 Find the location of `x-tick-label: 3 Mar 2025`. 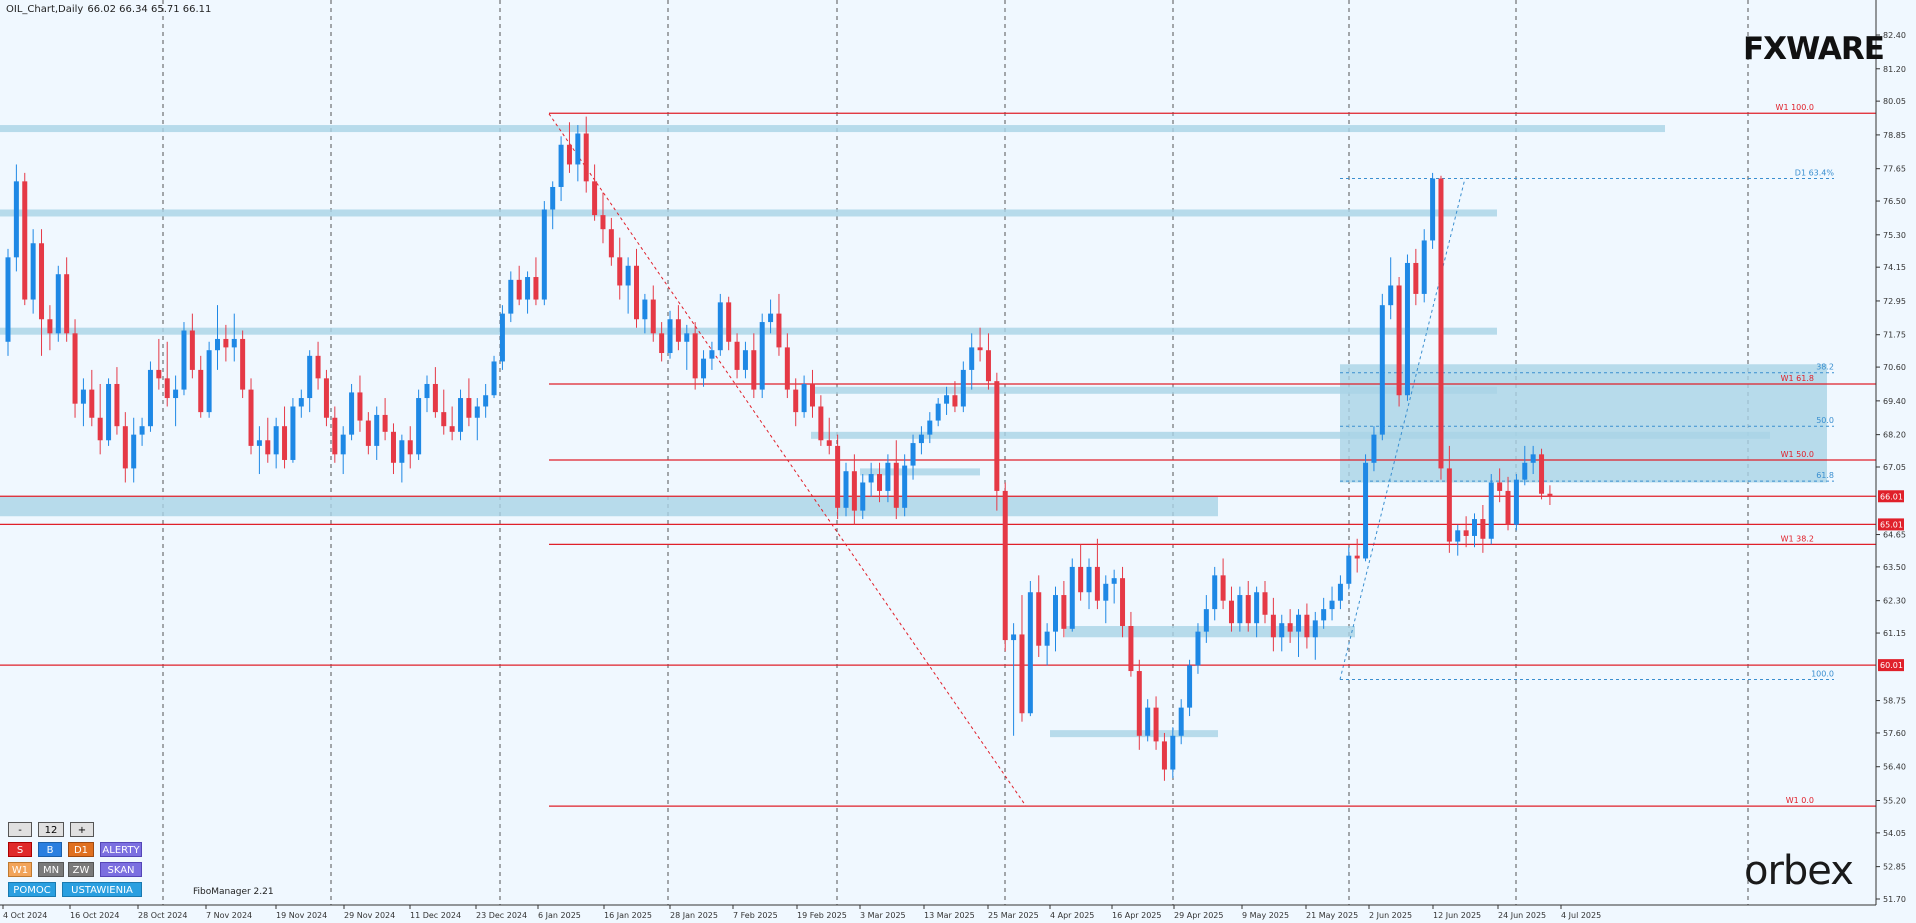

x-tick-label: 3 Mar 2025 is located at coordinates (883, 915).